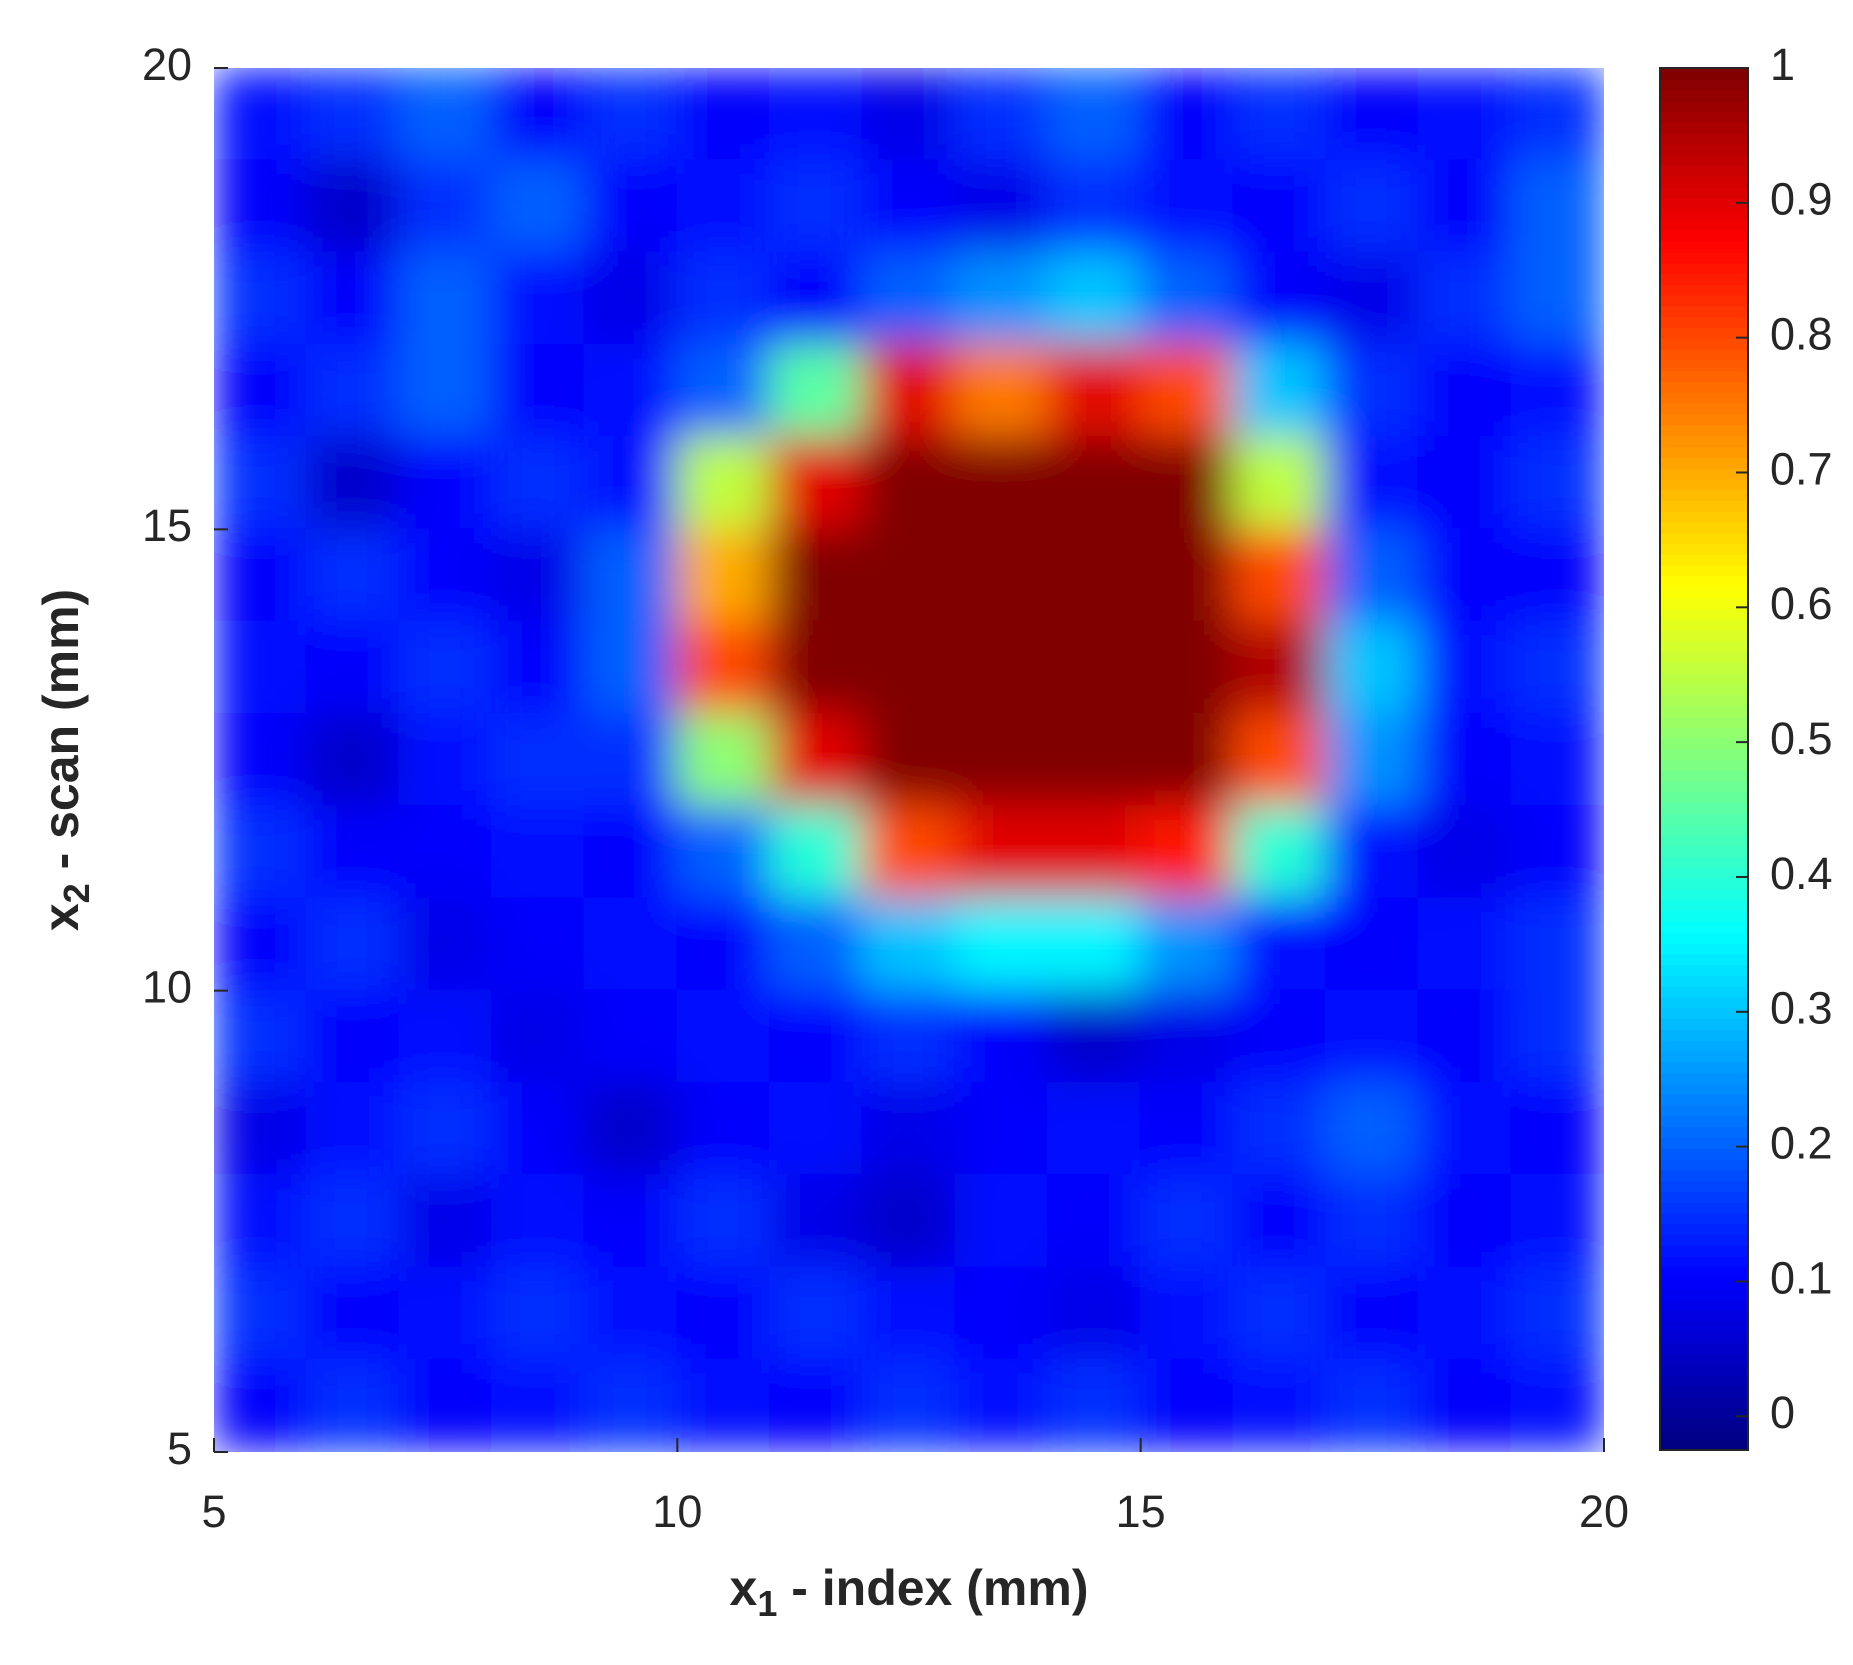  Describe the element at coordinates (167, 525) in the screenshot. I see `y-tick-label: 15` at that location.